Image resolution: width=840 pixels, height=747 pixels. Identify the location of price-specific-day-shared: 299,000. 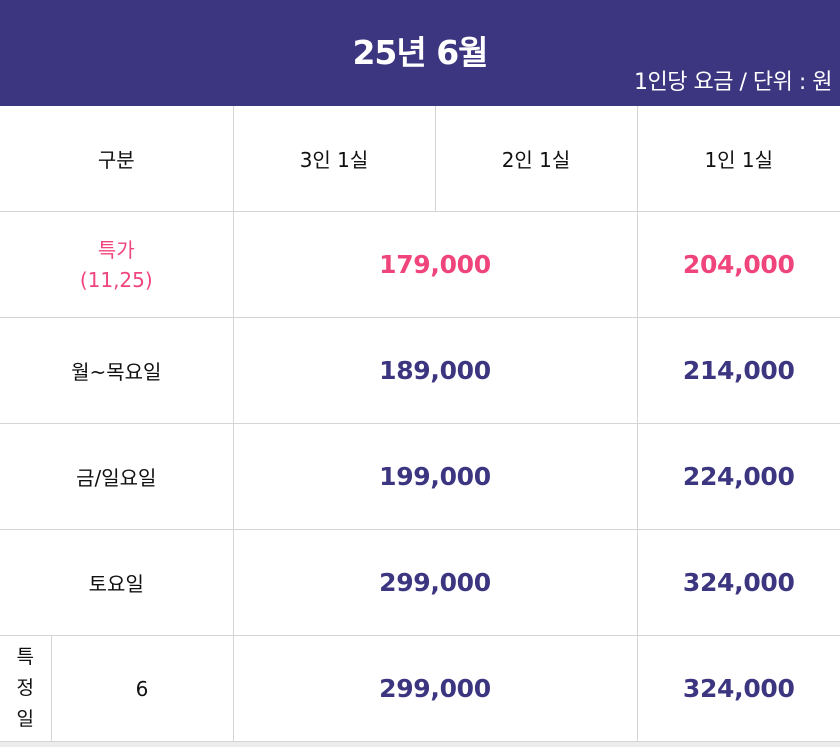
(435, 688).